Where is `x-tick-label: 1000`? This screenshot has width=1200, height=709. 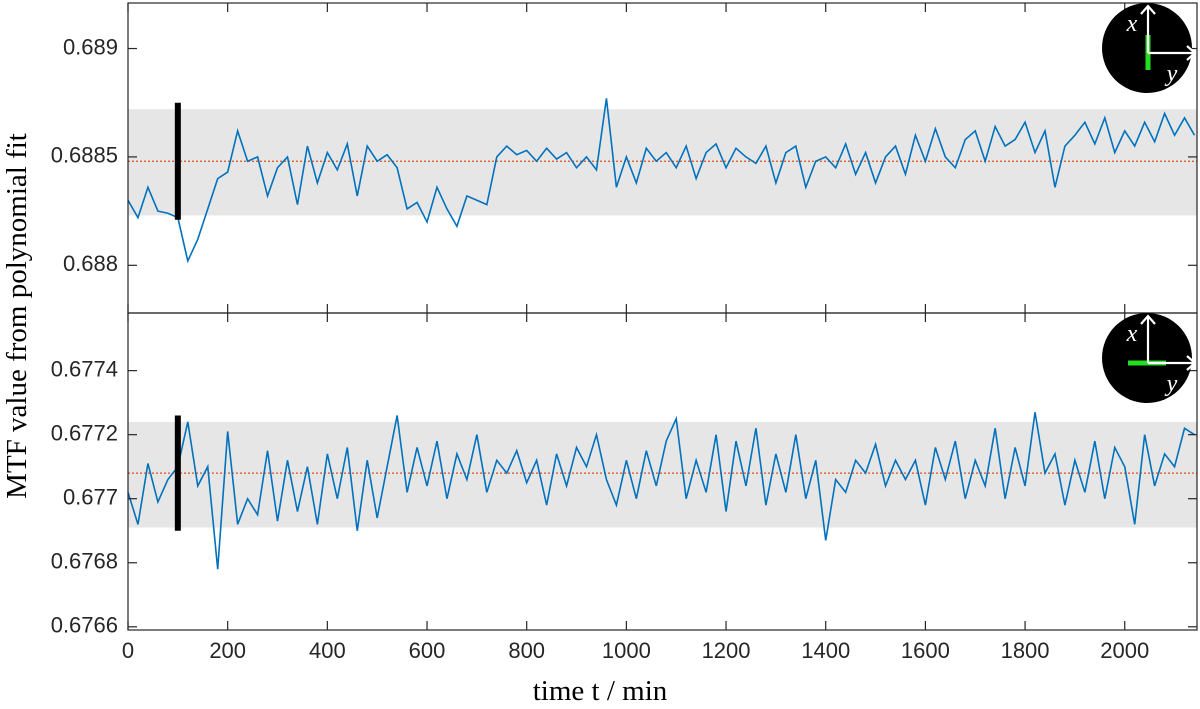
x-tick-label: 1000 is located at coordinates (626, 650).